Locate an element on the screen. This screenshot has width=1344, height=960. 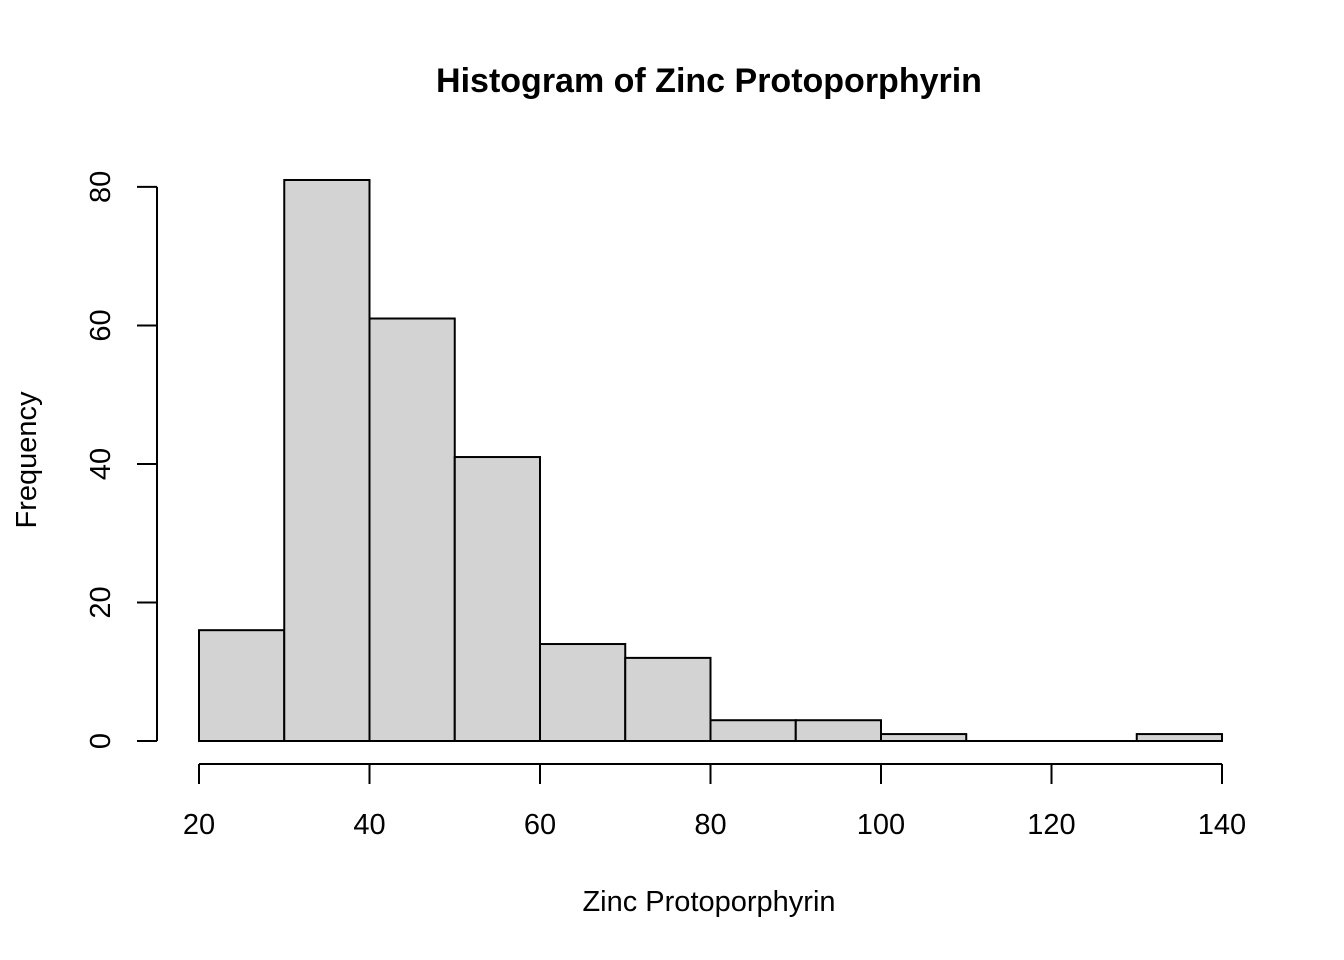
y-tick-label: 60 is located at coordinates (101, 325).